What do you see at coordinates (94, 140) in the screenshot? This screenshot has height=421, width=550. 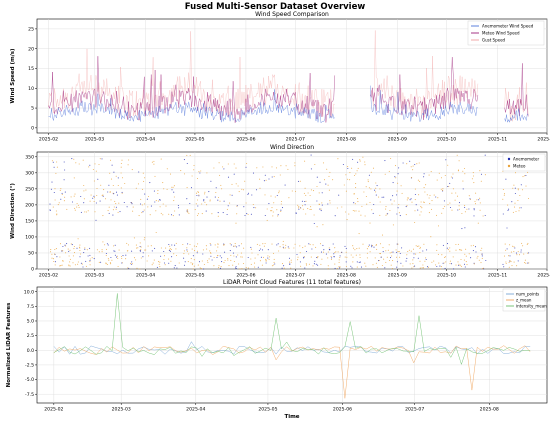 I see `x-tick-label: 2025-03` at bounding box center [94, 140].